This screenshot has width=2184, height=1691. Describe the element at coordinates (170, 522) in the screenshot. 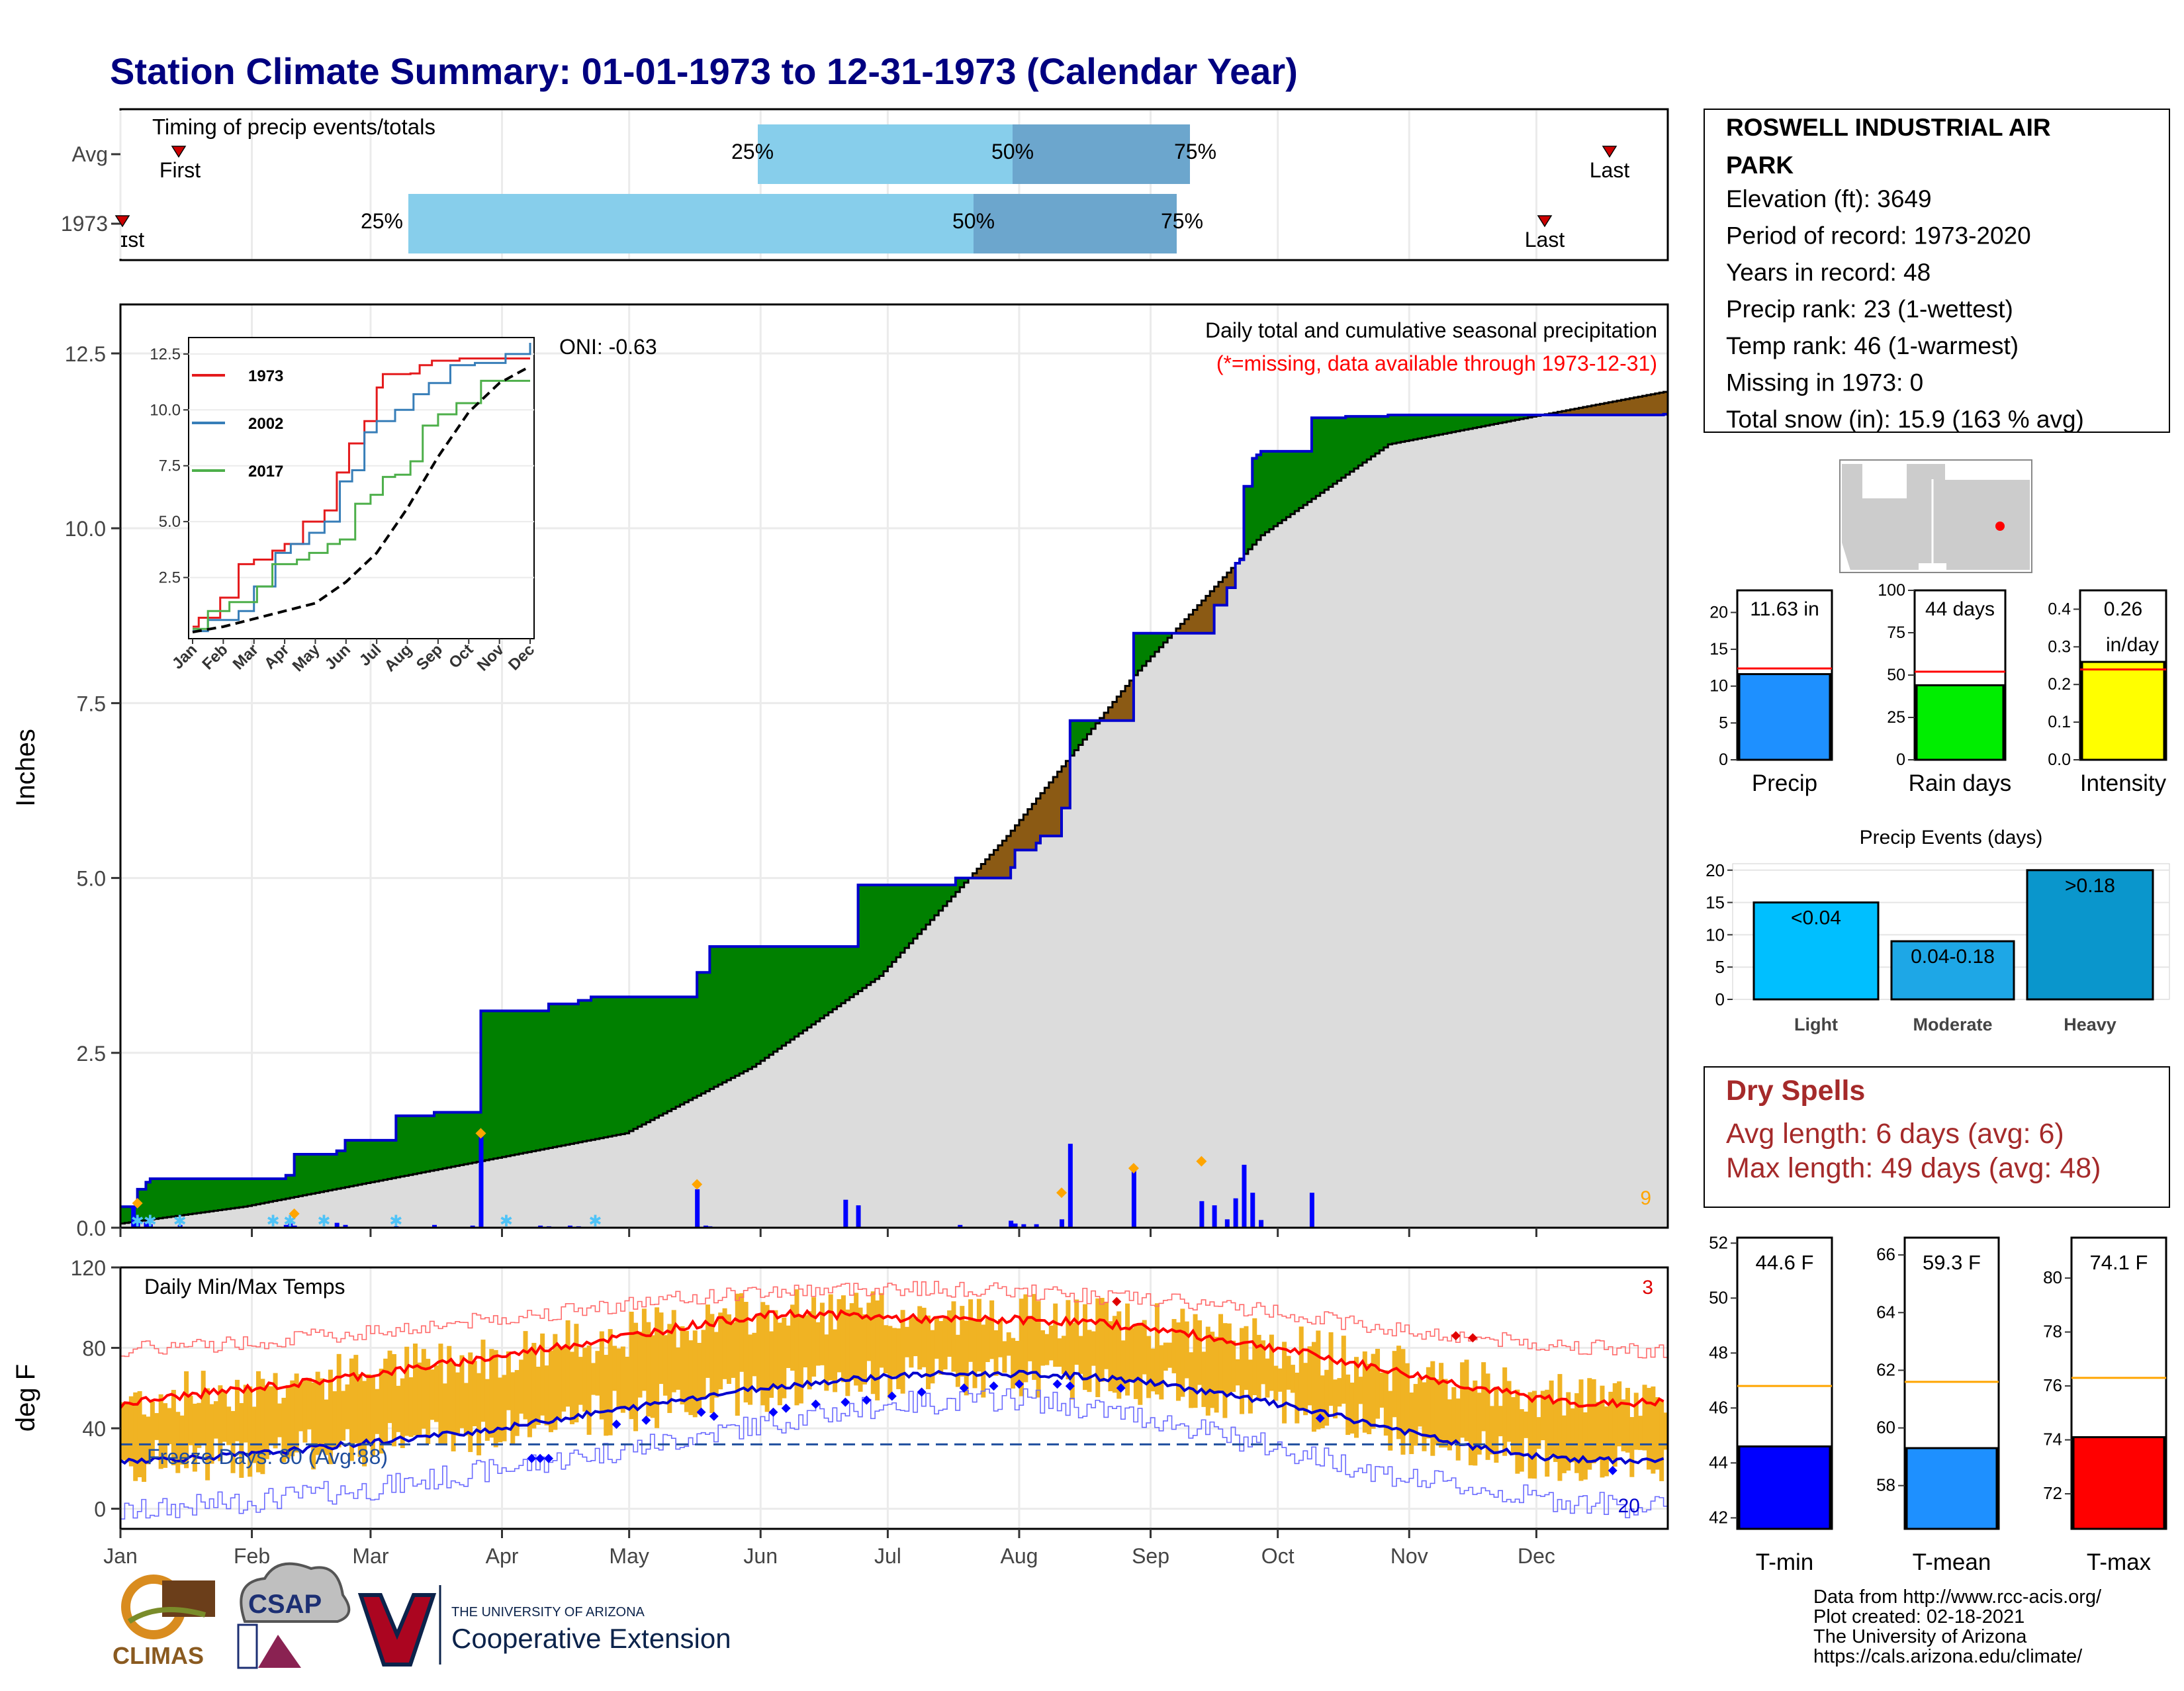

I see `inset-ytick-label: 5.0` at that location.